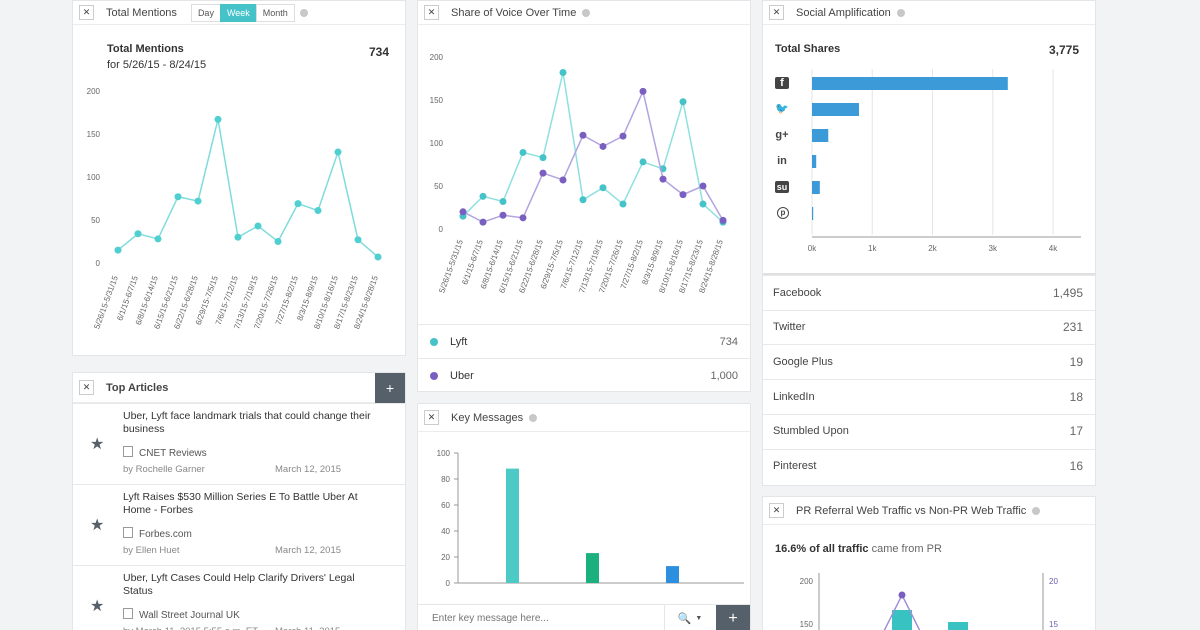 The image size is (1200, 630). I want to click on y-tick-label-left: 150, so click(807, 624).